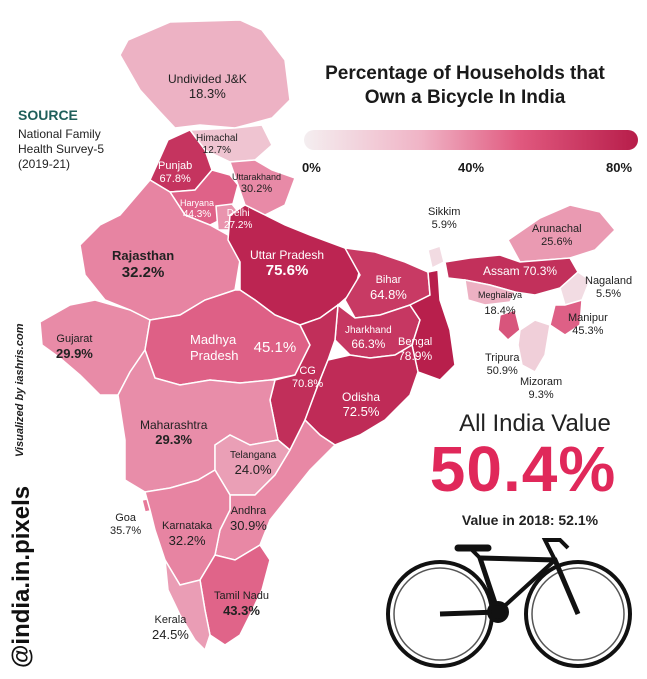 This screenshot has height=679, width=647. Describe the element at coordinates (609, 288) in the screenshot. I see `label-nagaland: Nagaland 5.5%` at that location.